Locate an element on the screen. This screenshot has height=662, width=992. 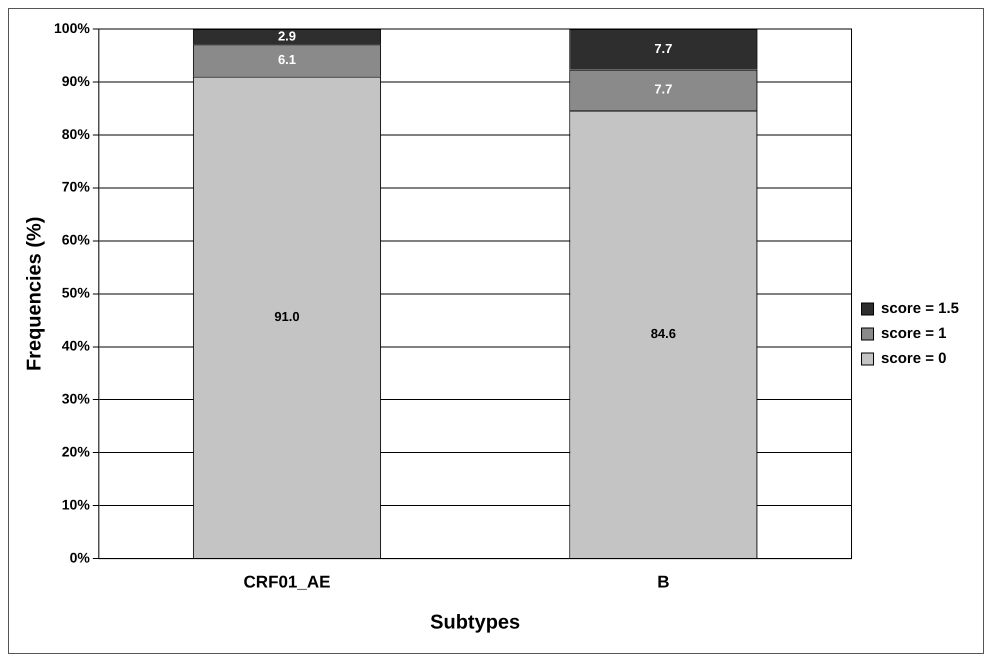
data-label: 6.1 is located at coordinates (287, 60).